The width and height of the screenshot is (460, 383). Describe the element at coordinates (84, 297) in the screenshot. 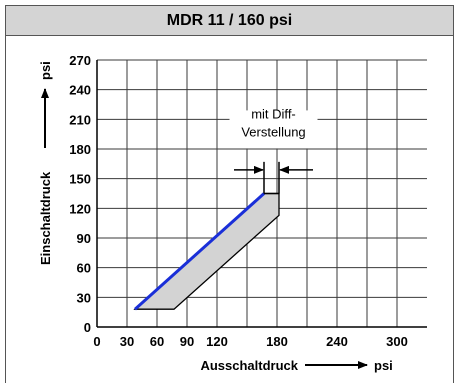

I see `y-tick-label: 30` at that location.